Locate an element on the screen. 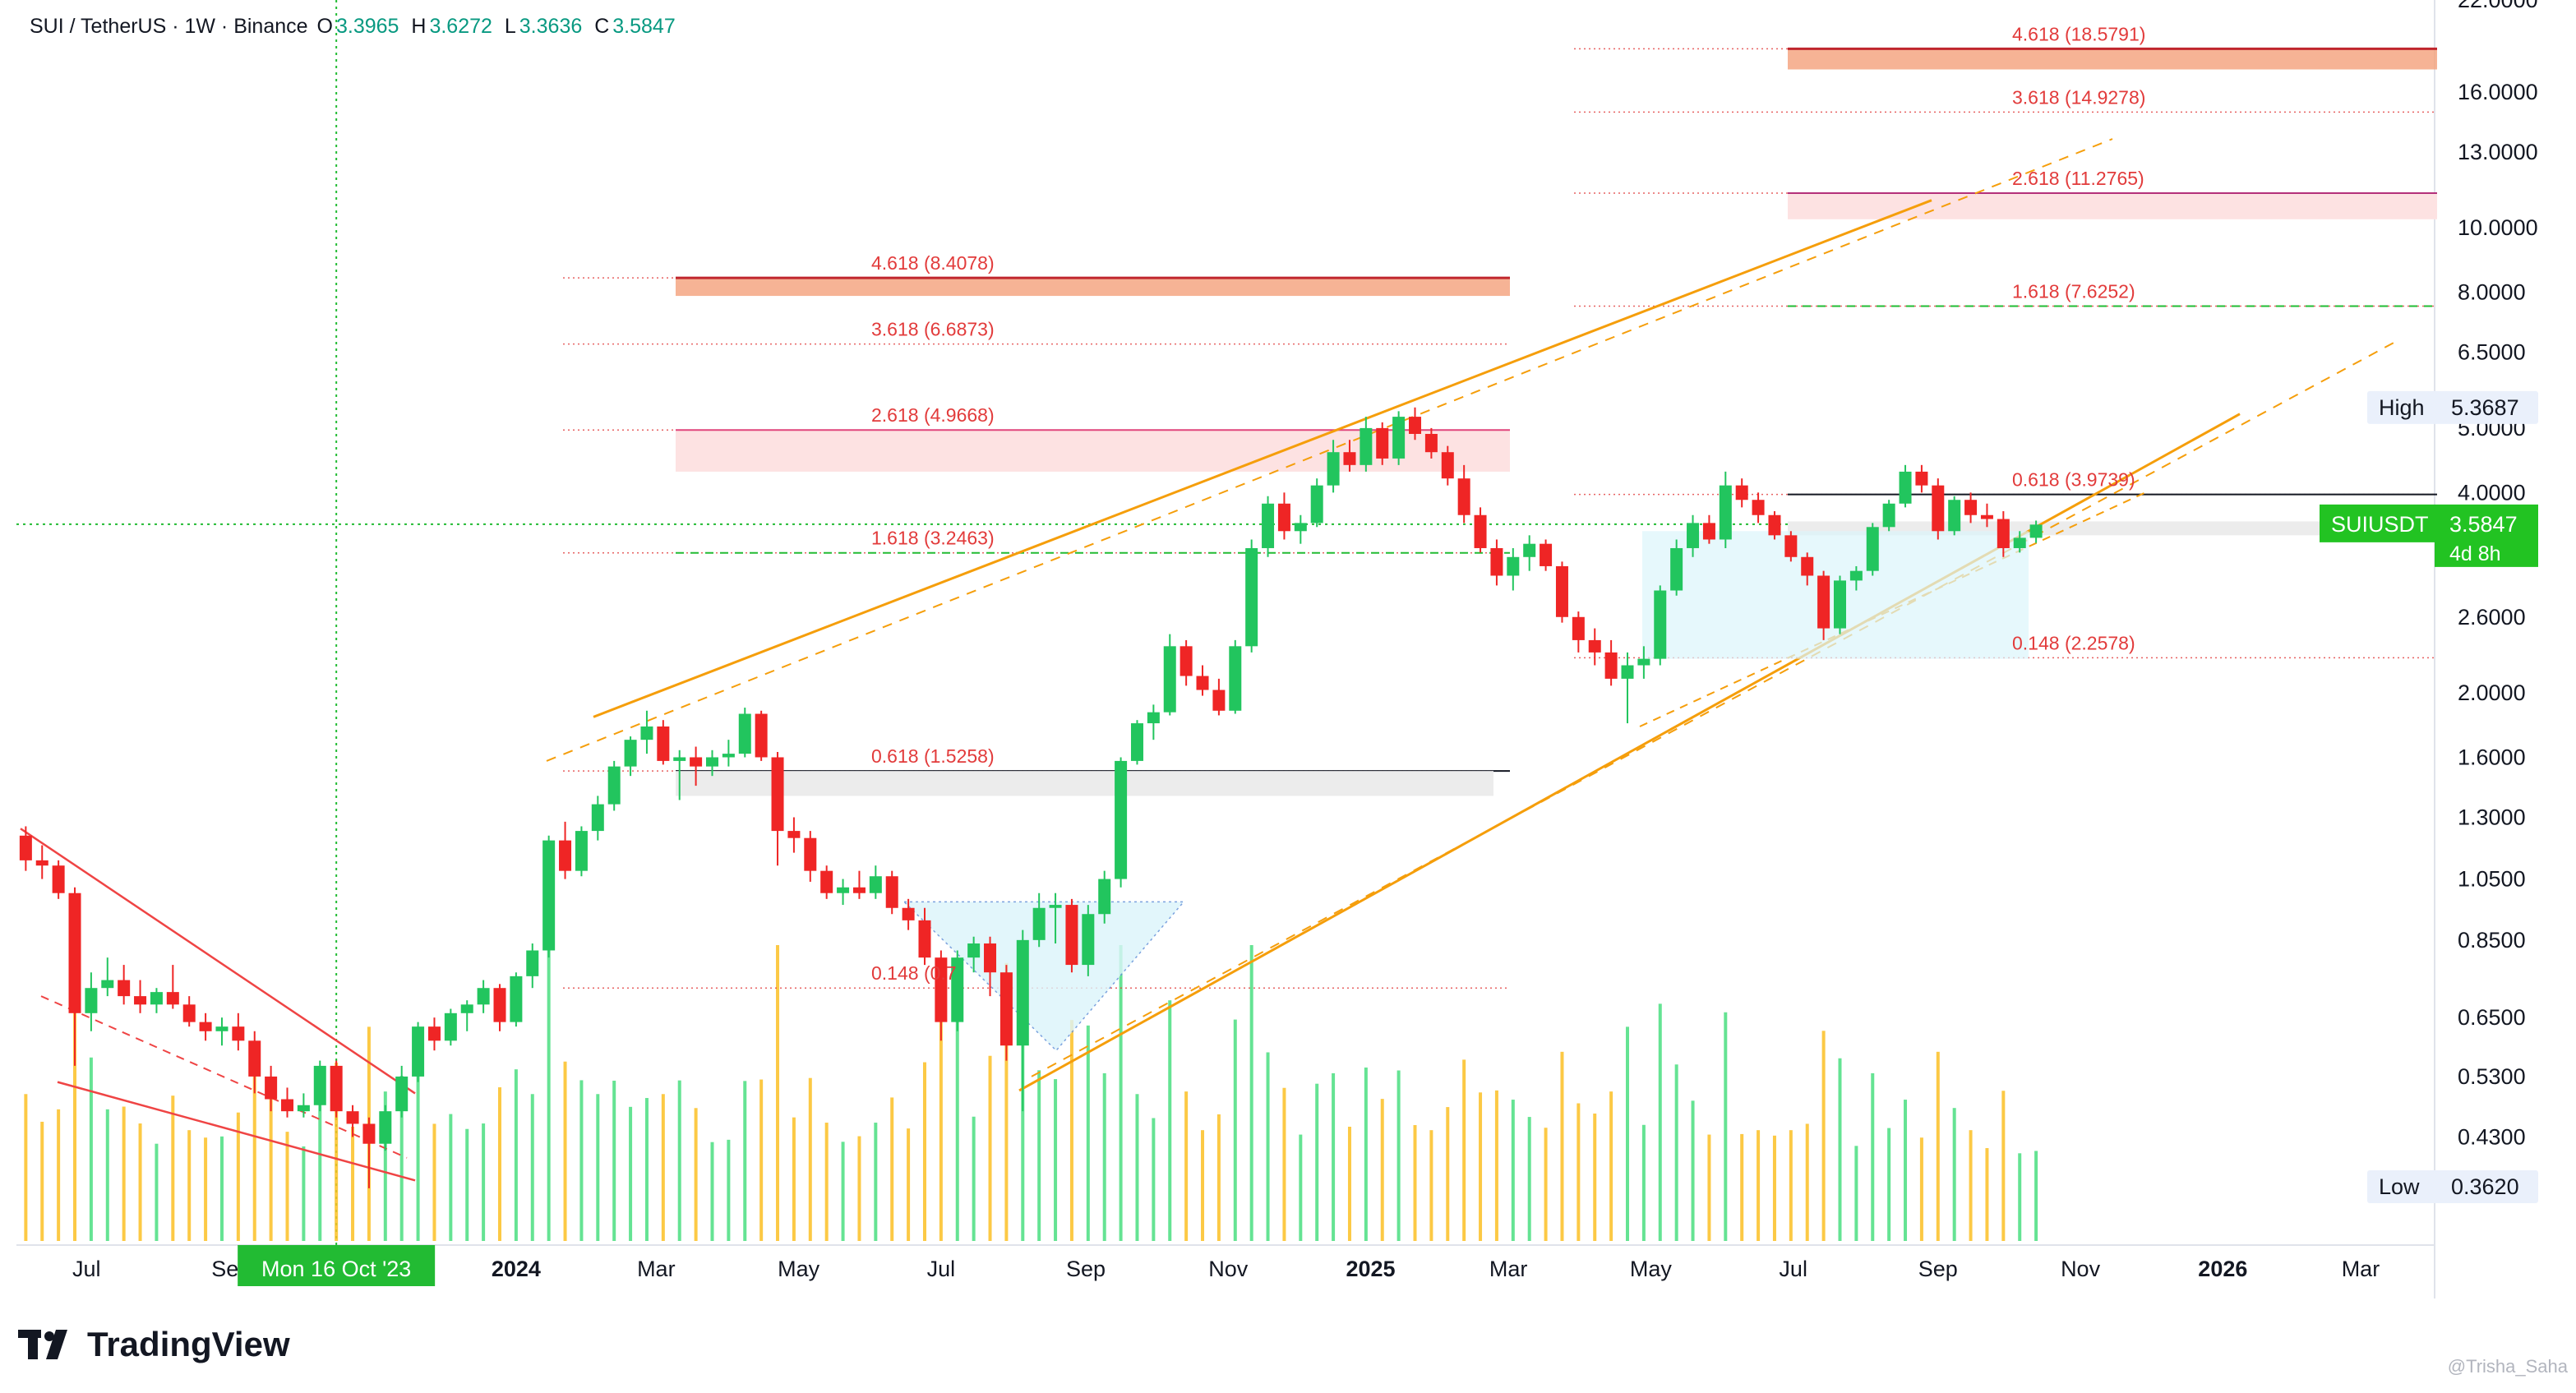 The image size is (2576, 1393). low-price-badge-bg is located at coordinates (2452, 1186).